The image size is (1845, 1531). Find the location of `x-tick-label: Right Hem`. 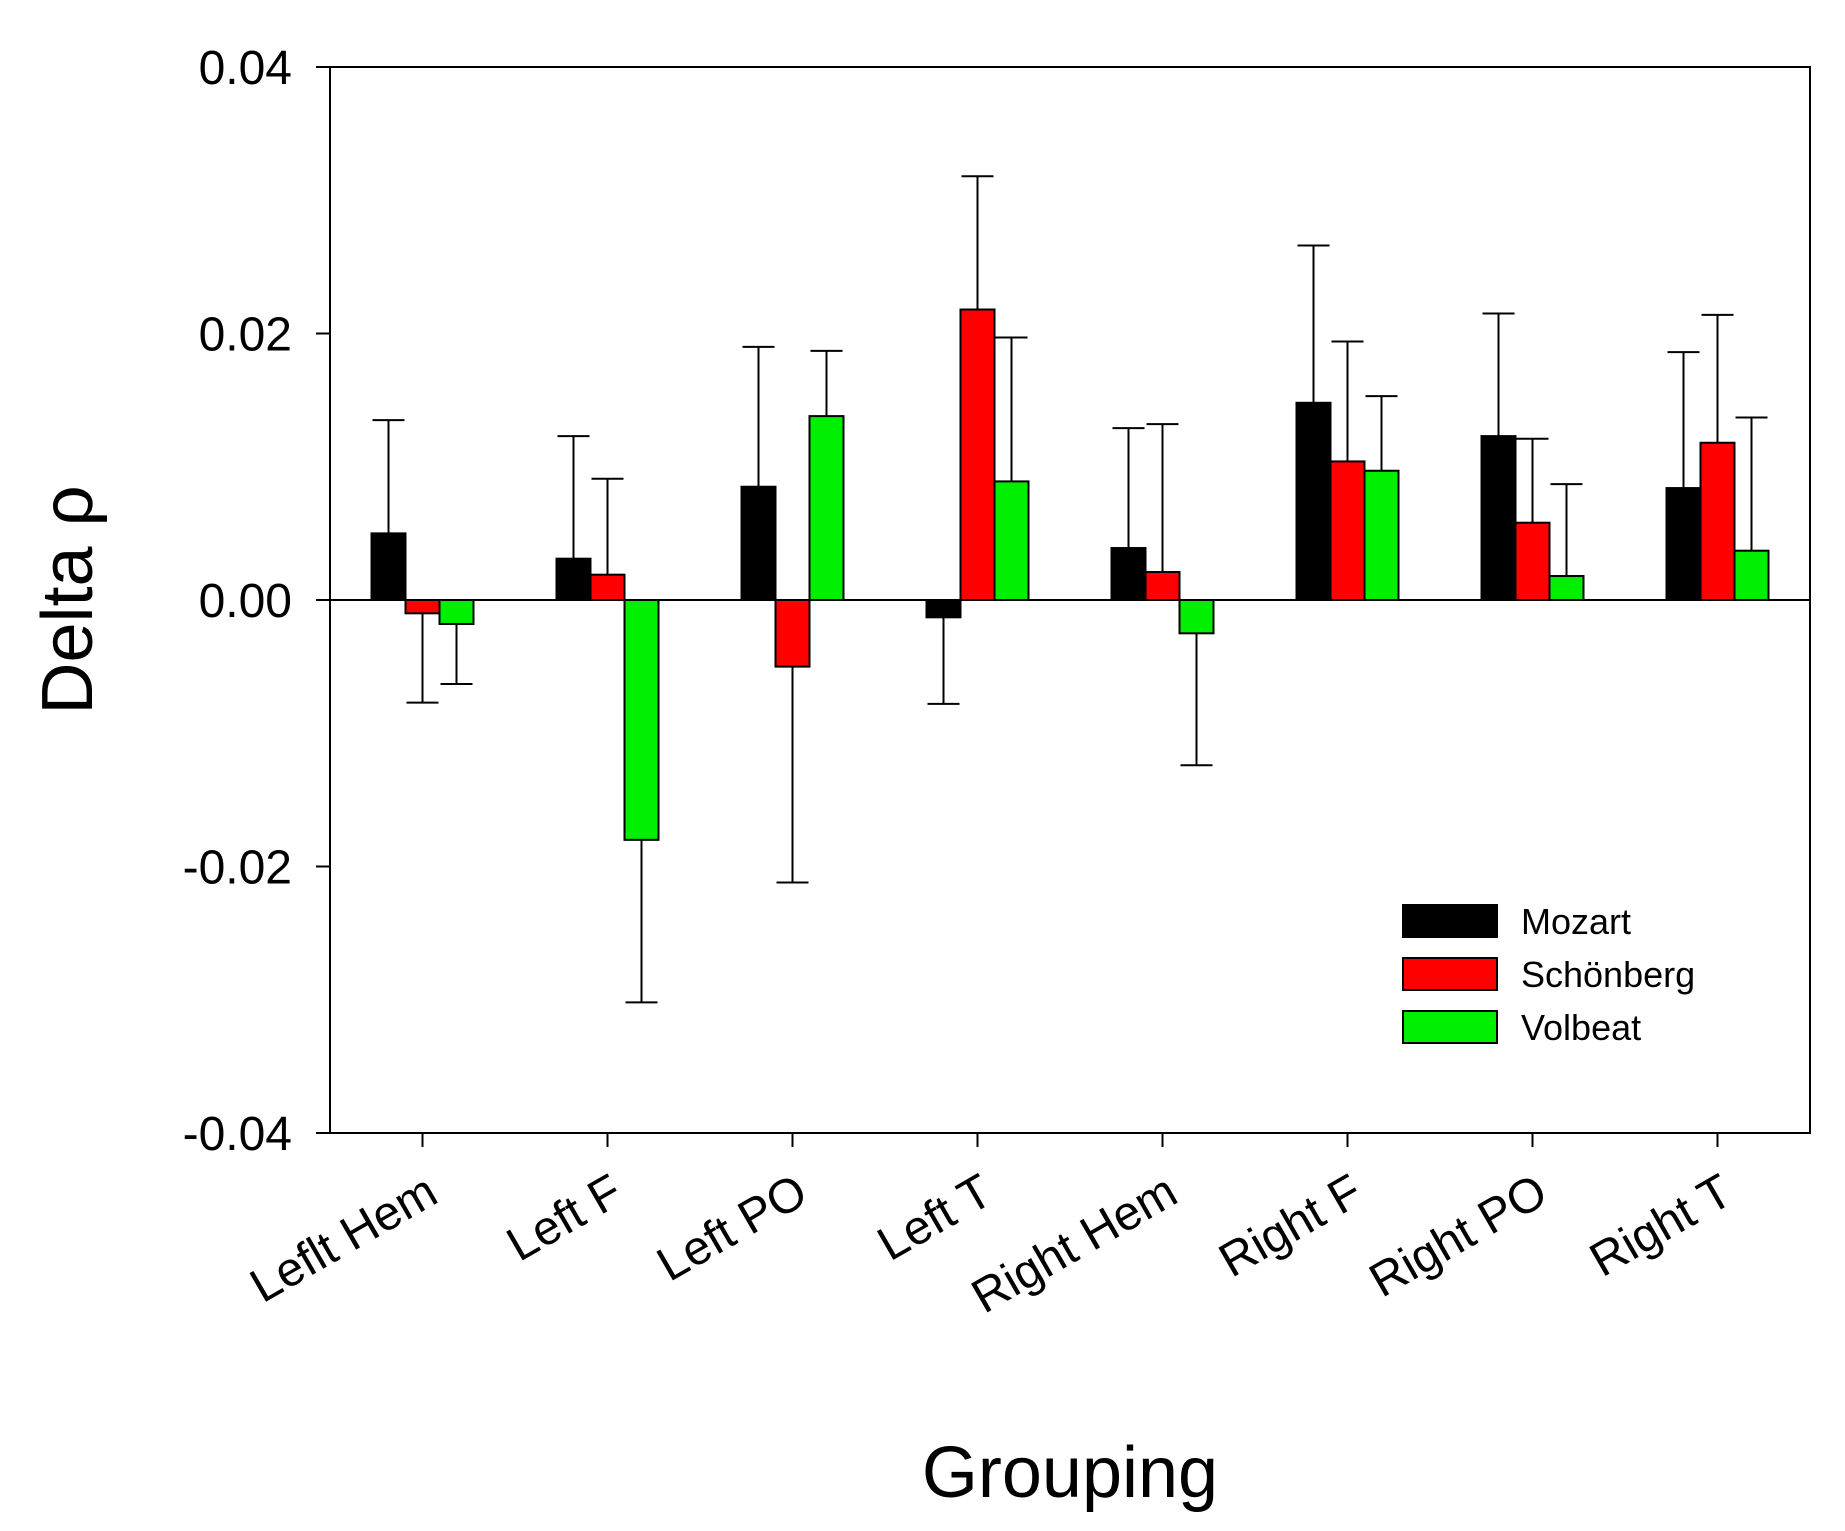

x-tick-label: Right Hem is located at coordinates (1074, 1244).